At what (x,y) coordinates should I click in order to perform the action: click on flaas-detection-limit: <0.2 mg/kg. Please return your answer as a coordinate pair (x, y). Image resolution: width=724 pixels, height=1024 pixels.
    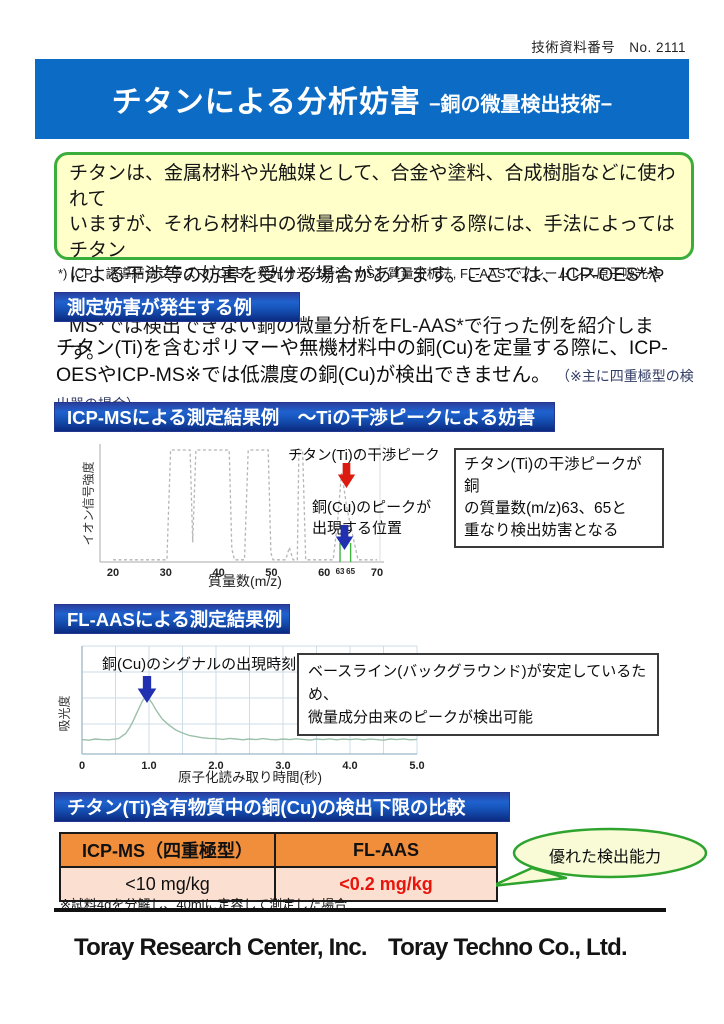
    Looking at the image, I should click on (386, 884).